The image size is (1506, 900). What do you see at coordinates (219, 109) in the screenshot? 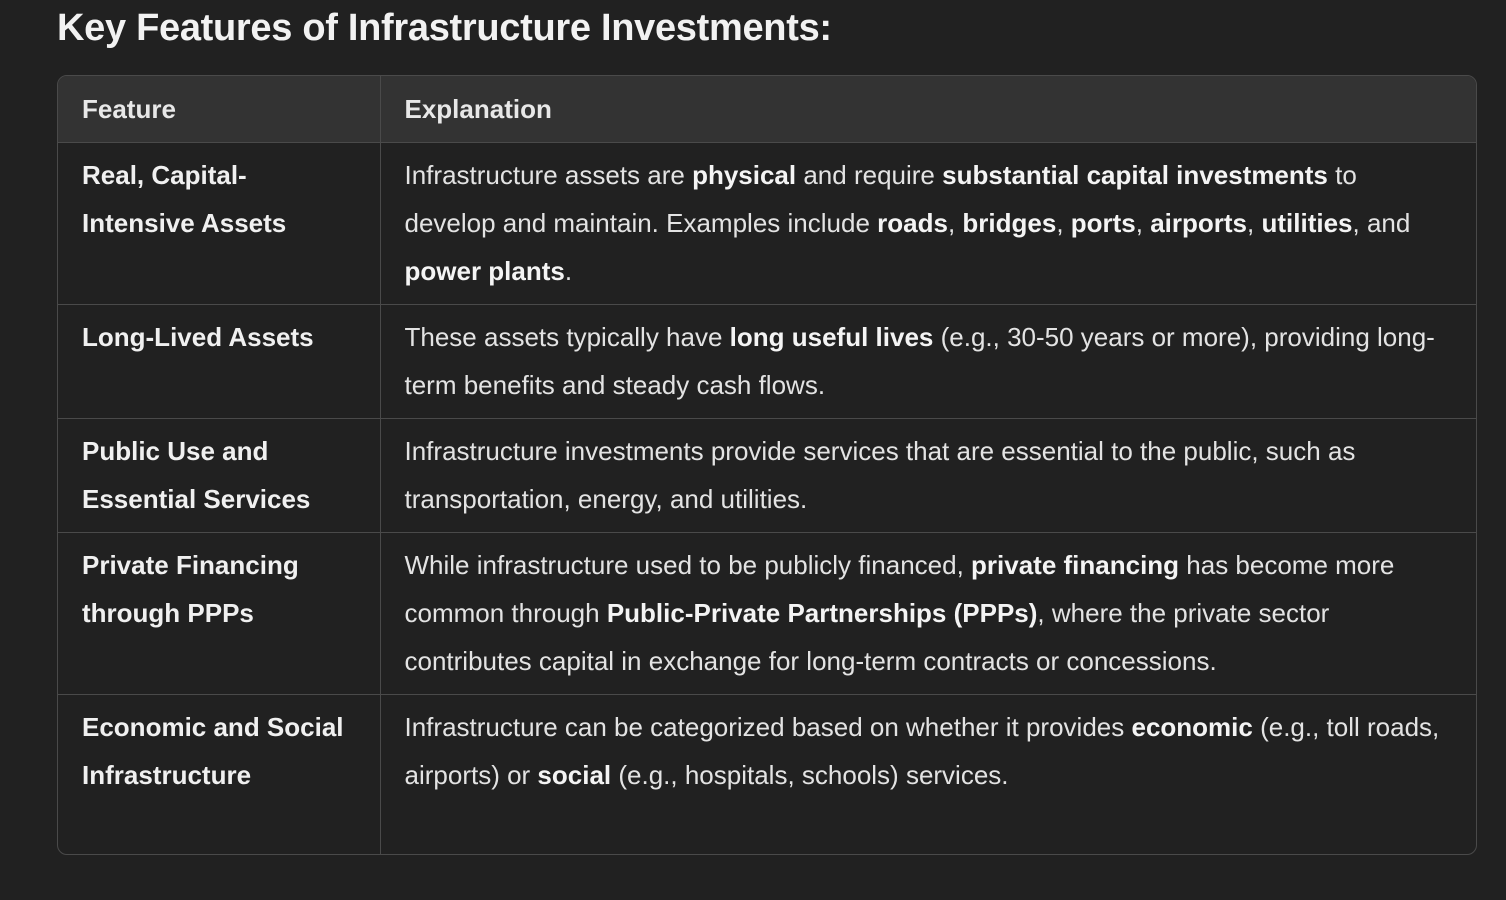
I see `column-header-feature: Feature` at bounding box center [219, 109].